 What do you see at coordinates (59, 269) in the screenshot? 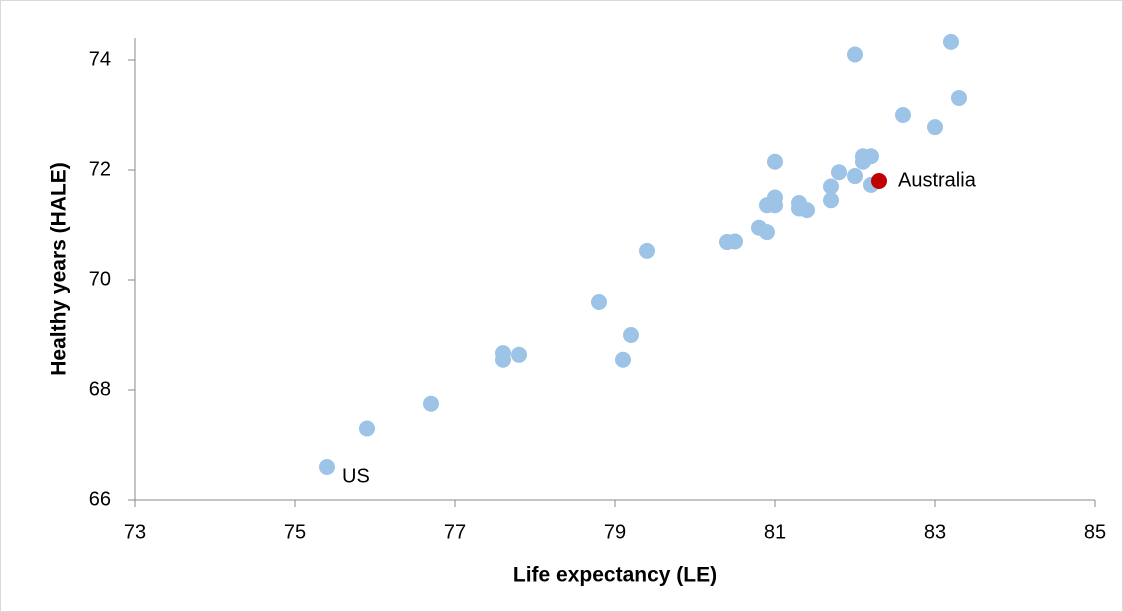
I see `y-axis-title: Healthy years (HALE)` at bounding box center [59, 269].